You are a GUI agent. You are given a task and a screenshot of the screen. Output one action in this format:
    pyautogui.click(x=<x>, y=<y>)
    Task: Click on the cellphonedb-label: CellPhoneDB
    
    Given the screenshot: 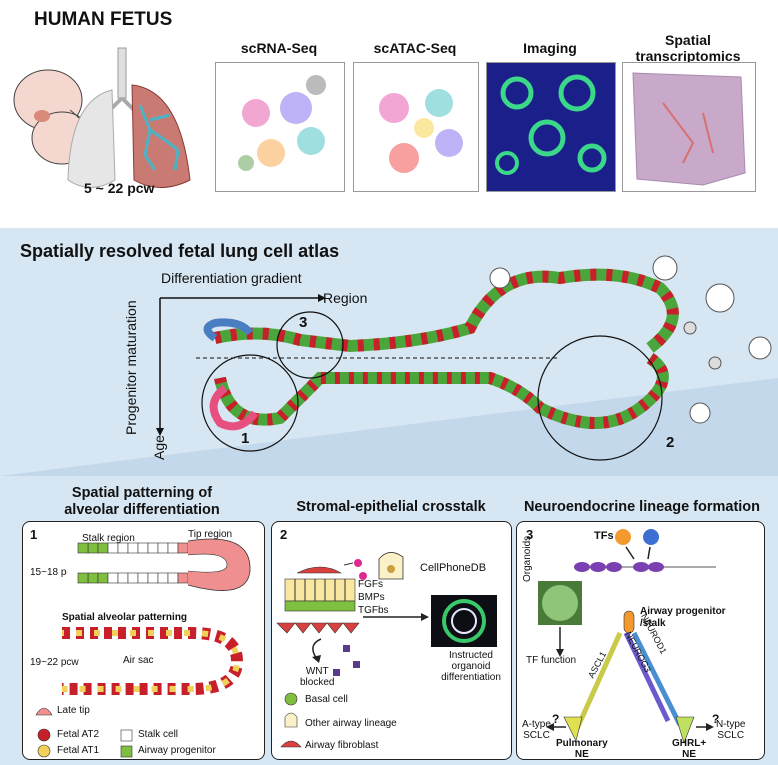 What is the action you would take?
    pyautogui.click(x=453, y=568)
    